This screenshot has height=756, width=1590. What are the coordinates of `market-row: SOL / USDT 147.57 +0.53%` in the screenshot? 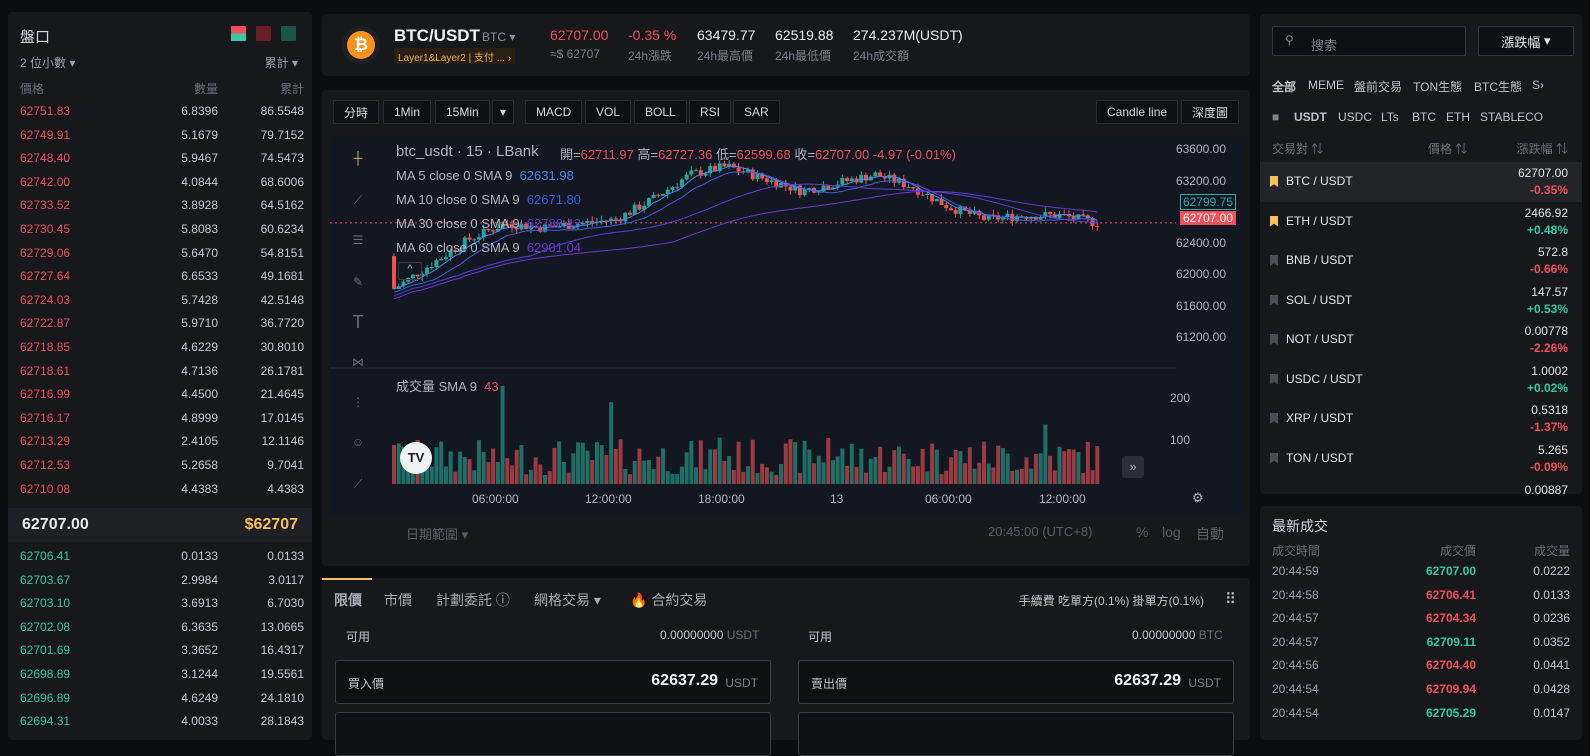 It's located at (1421, 301).